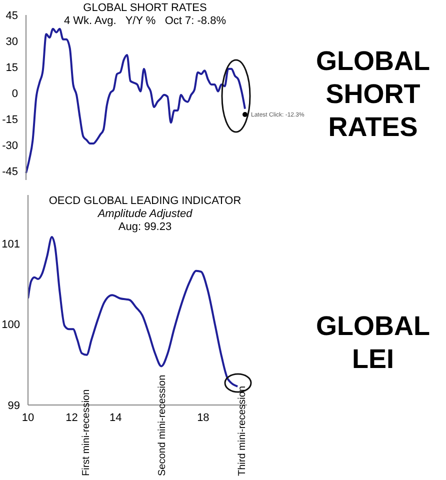 The height and width of the screenshot is (480, 446). Describe the element at coordinates (12, 42) in the screenshot. I see `y-tick-label: 30` at that location.